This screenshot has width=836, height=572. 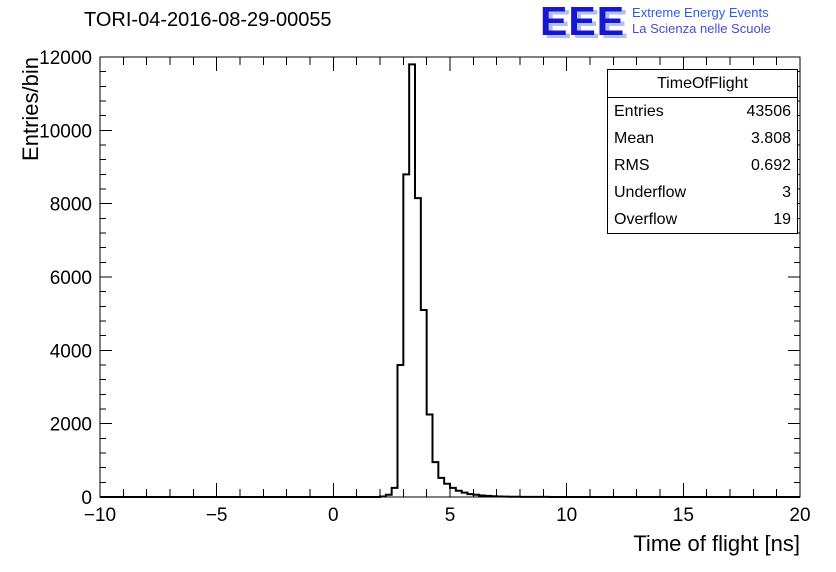 I want to click on stats-label: Underflow, so click(x=650, y=192).